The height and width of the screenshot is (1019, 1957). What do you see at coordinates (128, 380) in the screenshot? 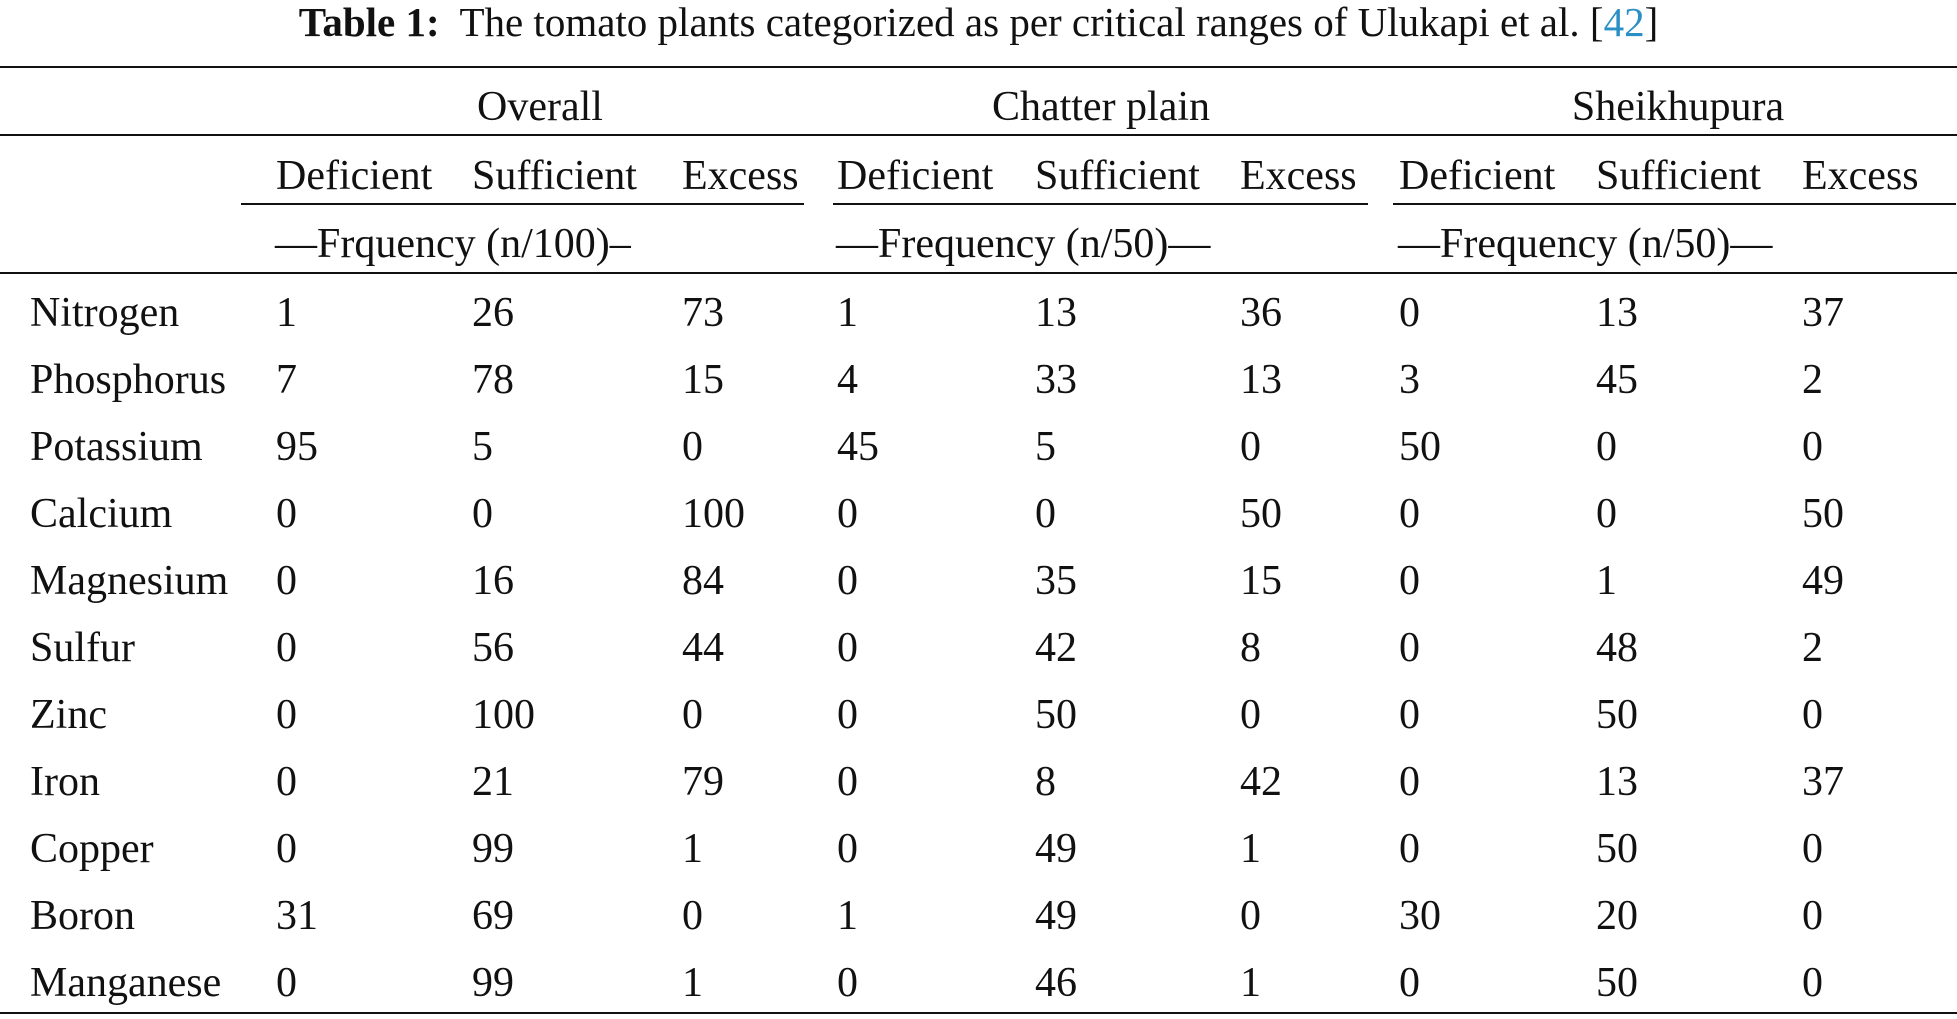
I see `row-label: Phosphorus` at bounding box center [128, 380].